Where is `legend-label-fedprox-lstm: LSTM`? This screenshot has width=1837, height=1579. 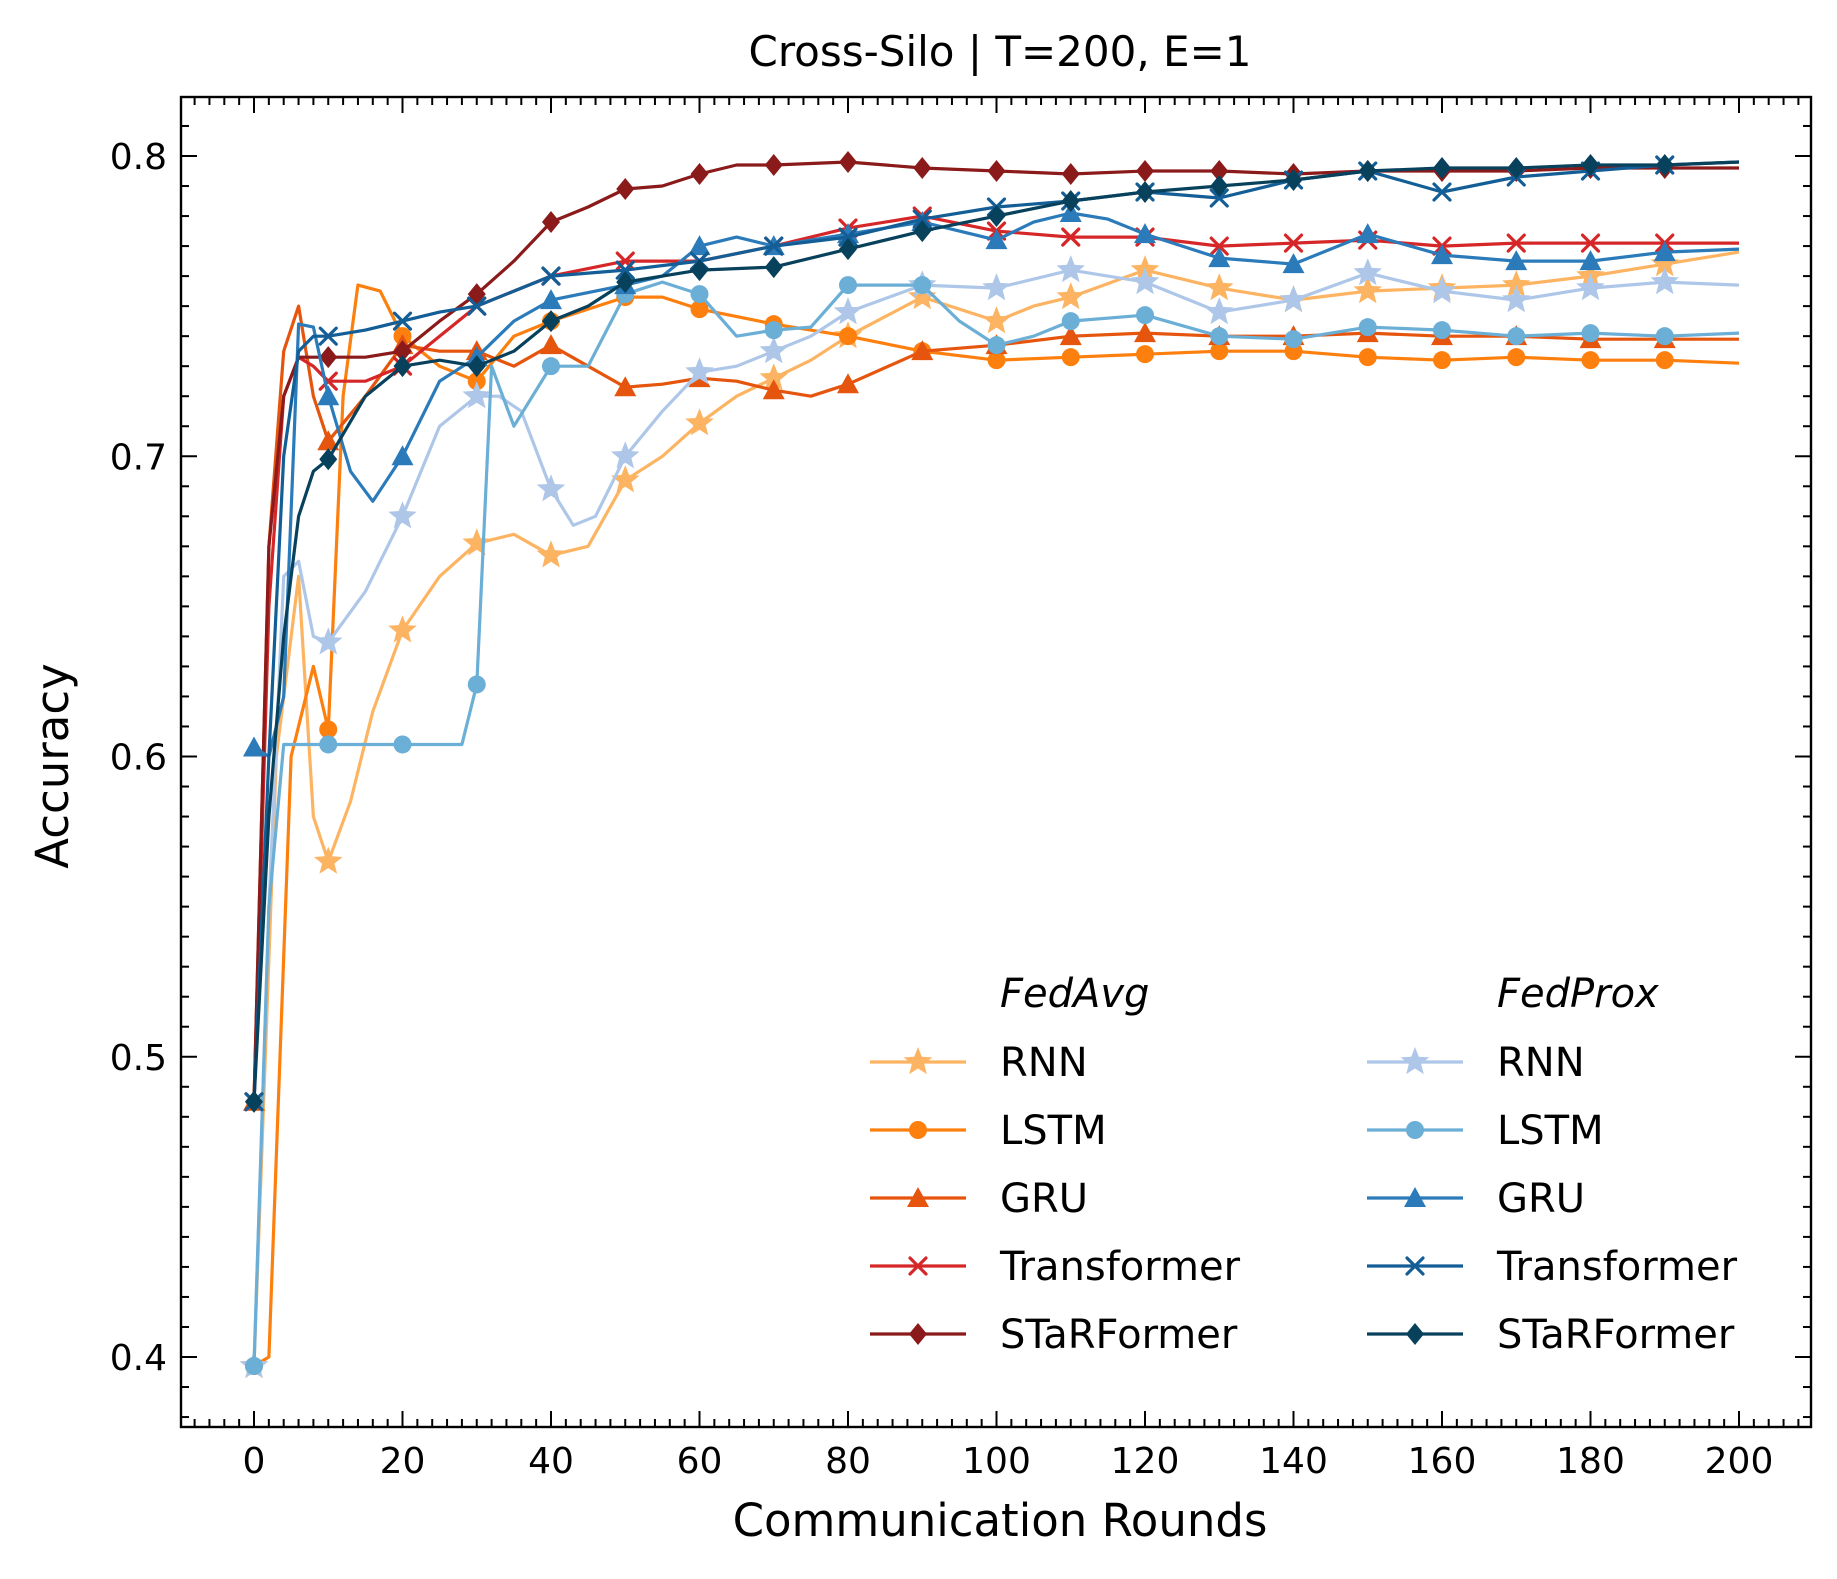 legend-label-fedprox-lstm: LSTM is located at coordinates (1550, 1131).